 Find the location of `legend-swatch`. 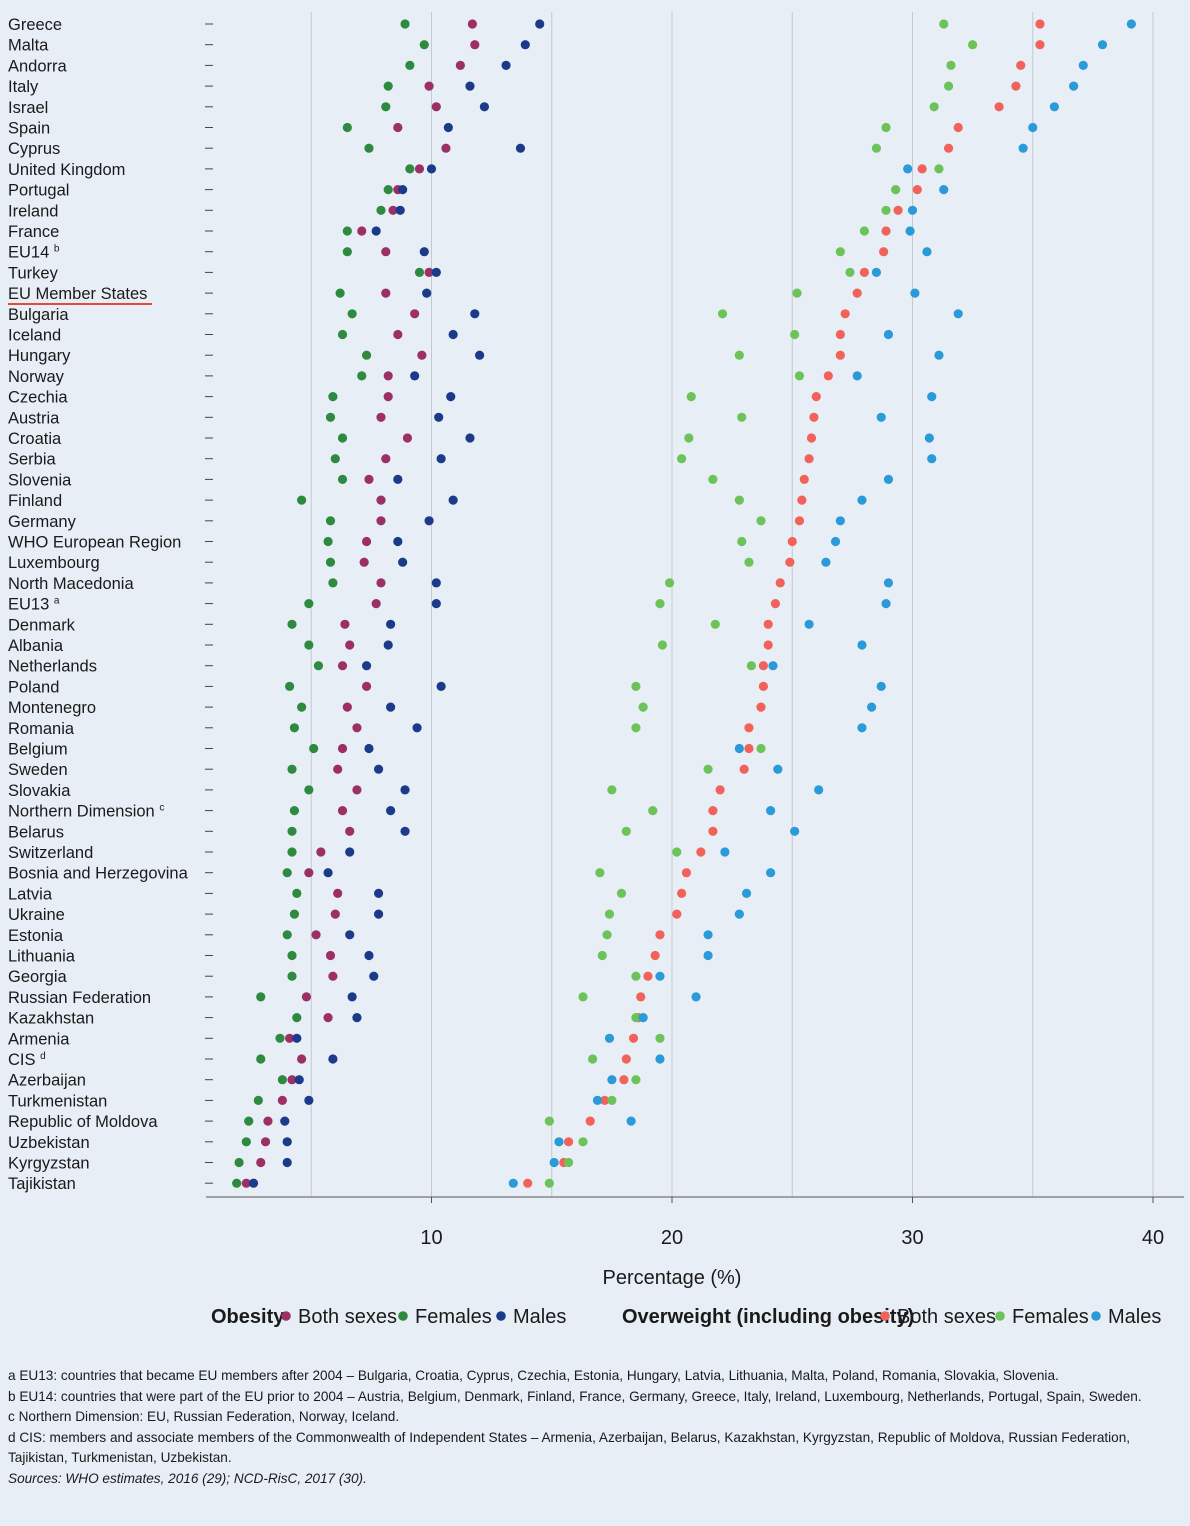

legend-swatch is located at coordinates (1096, 1316).